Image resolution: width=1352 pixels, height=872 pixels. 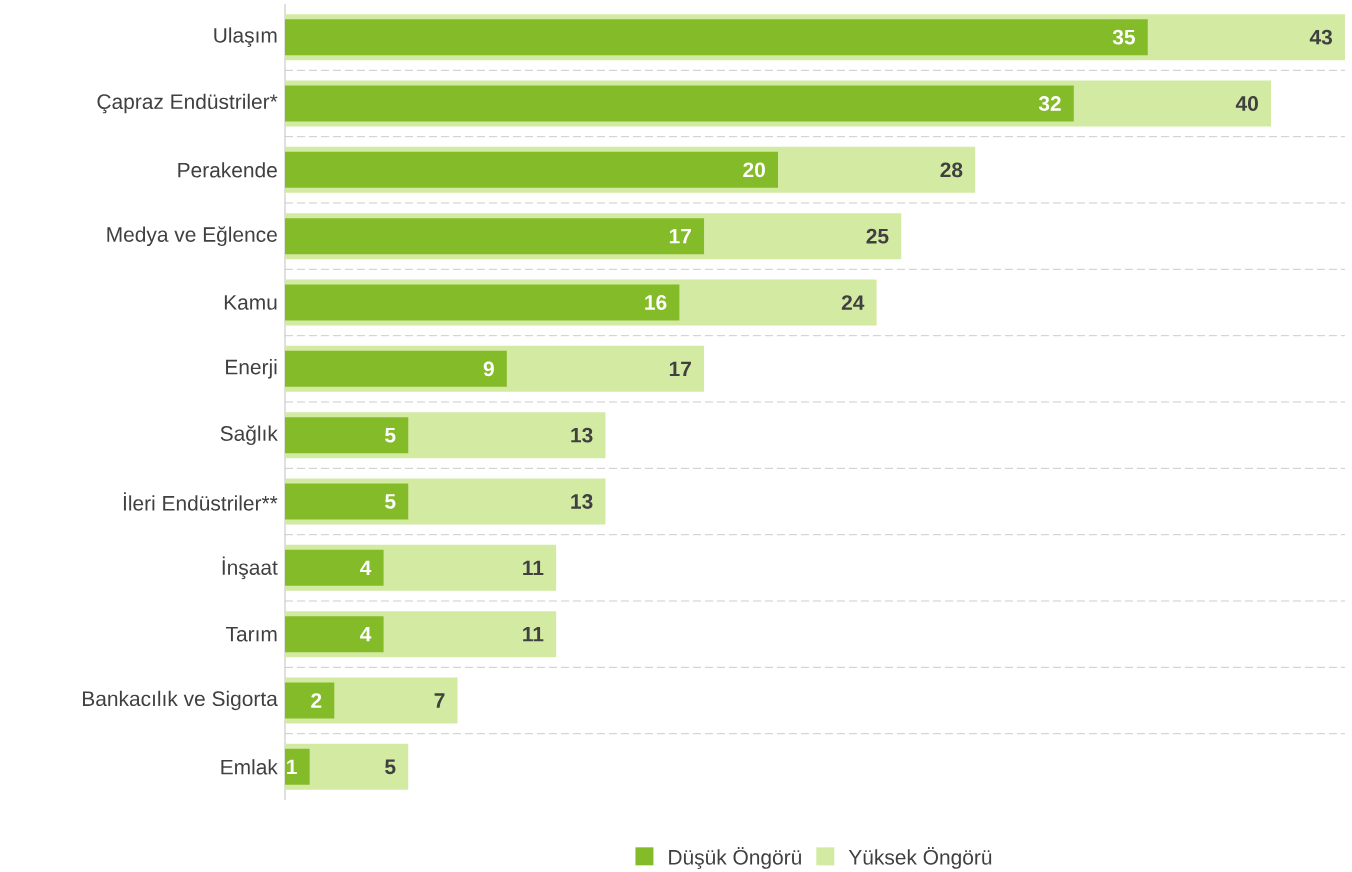 What do you see at coordinates (249, 767) in the screenshot?
I see `y-tick-label: Emlak` at bounding box center [249, 767].